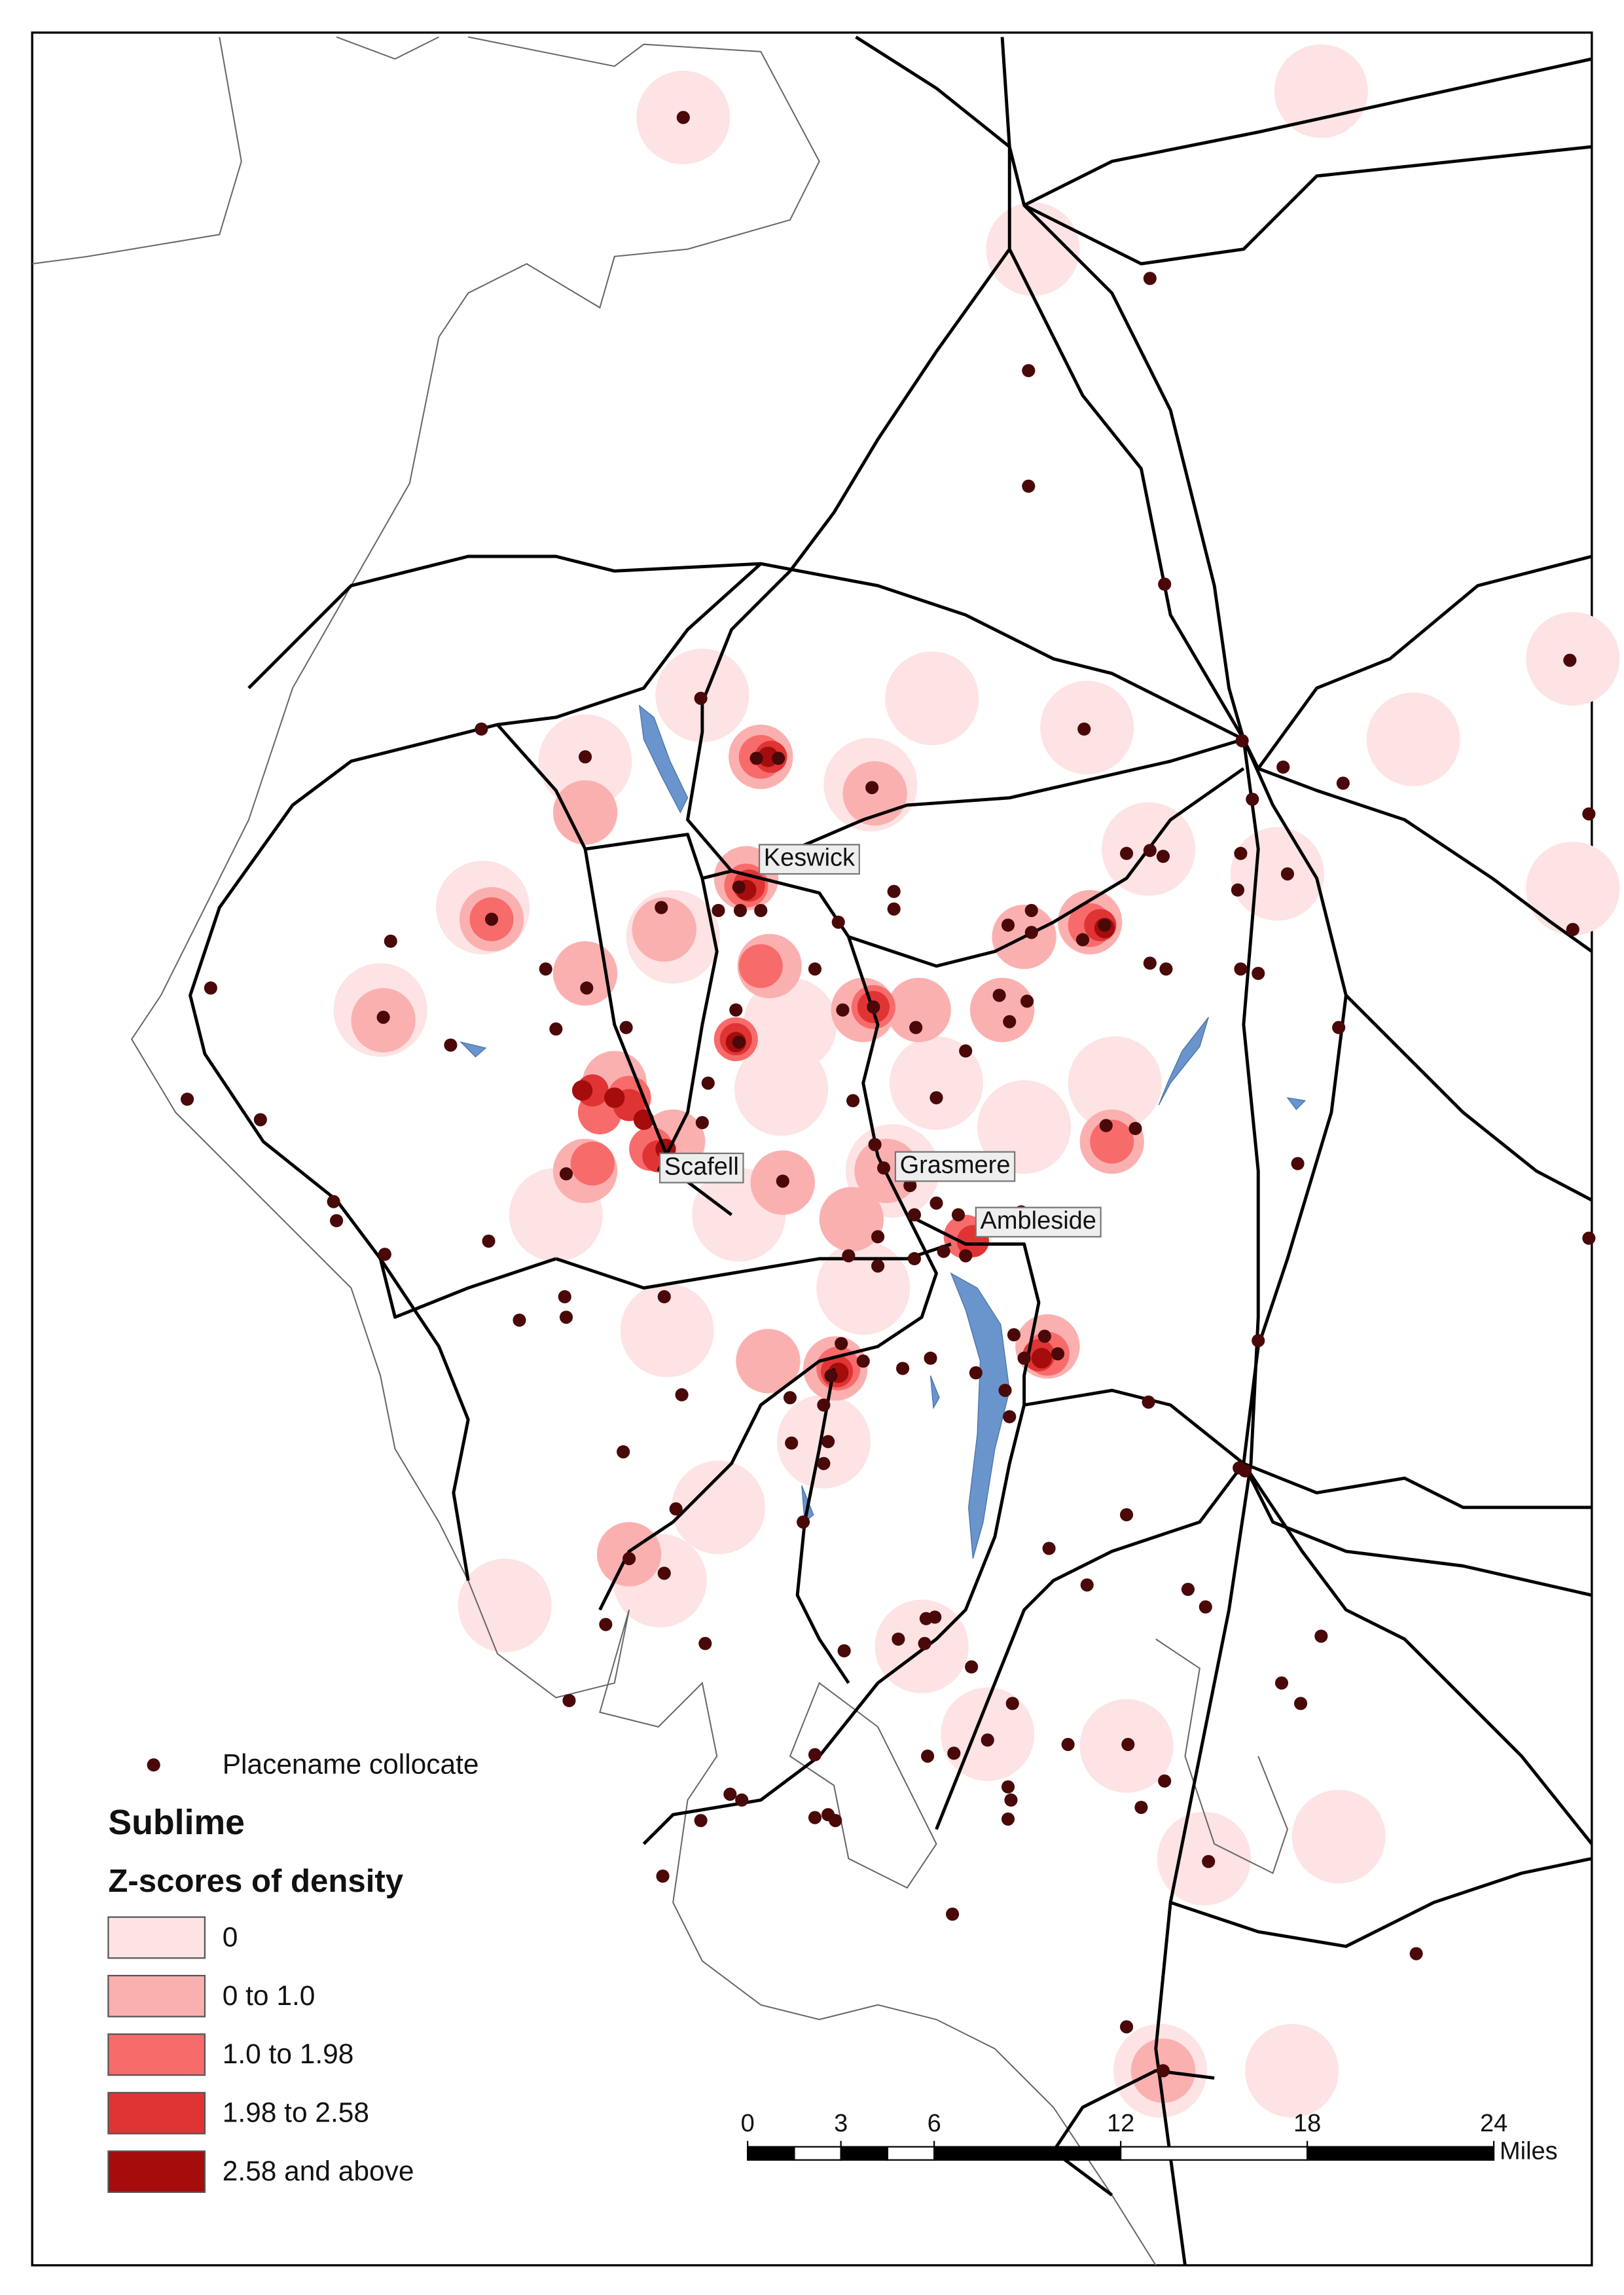 This screenshot has height=2295, width=1624. I want to click on scale-tick-label: 12, so click(1120, 2124).